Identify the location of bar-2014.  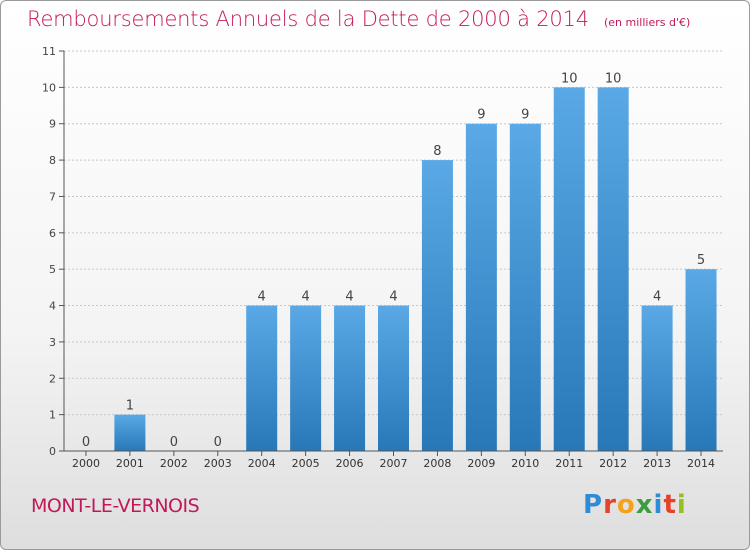
(701, 360).